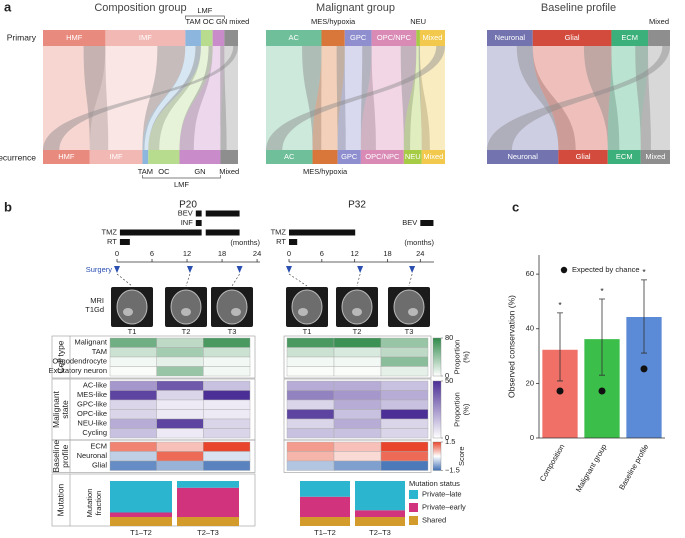  Describe the element at coordinates (232, 331) in the screenshot. I see `timepoint-label: T3` at that location.